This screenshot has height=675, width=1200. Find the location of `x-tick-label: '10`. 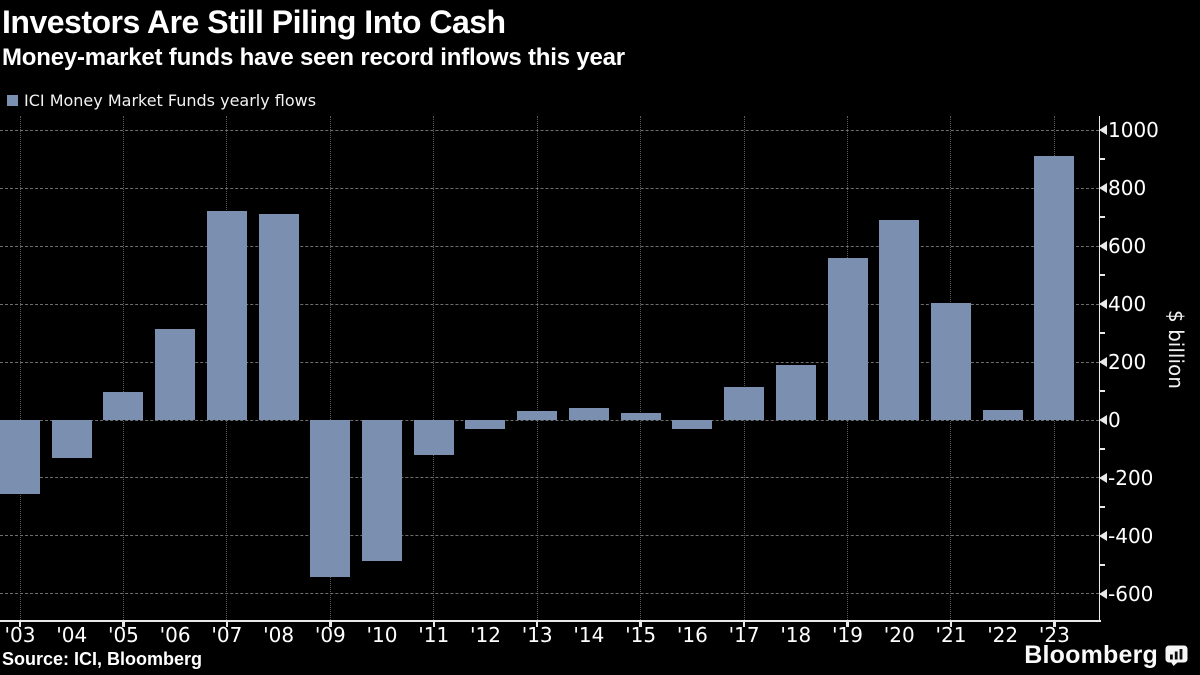

x-tick-label: '10 is located at coordinates (382, 635).